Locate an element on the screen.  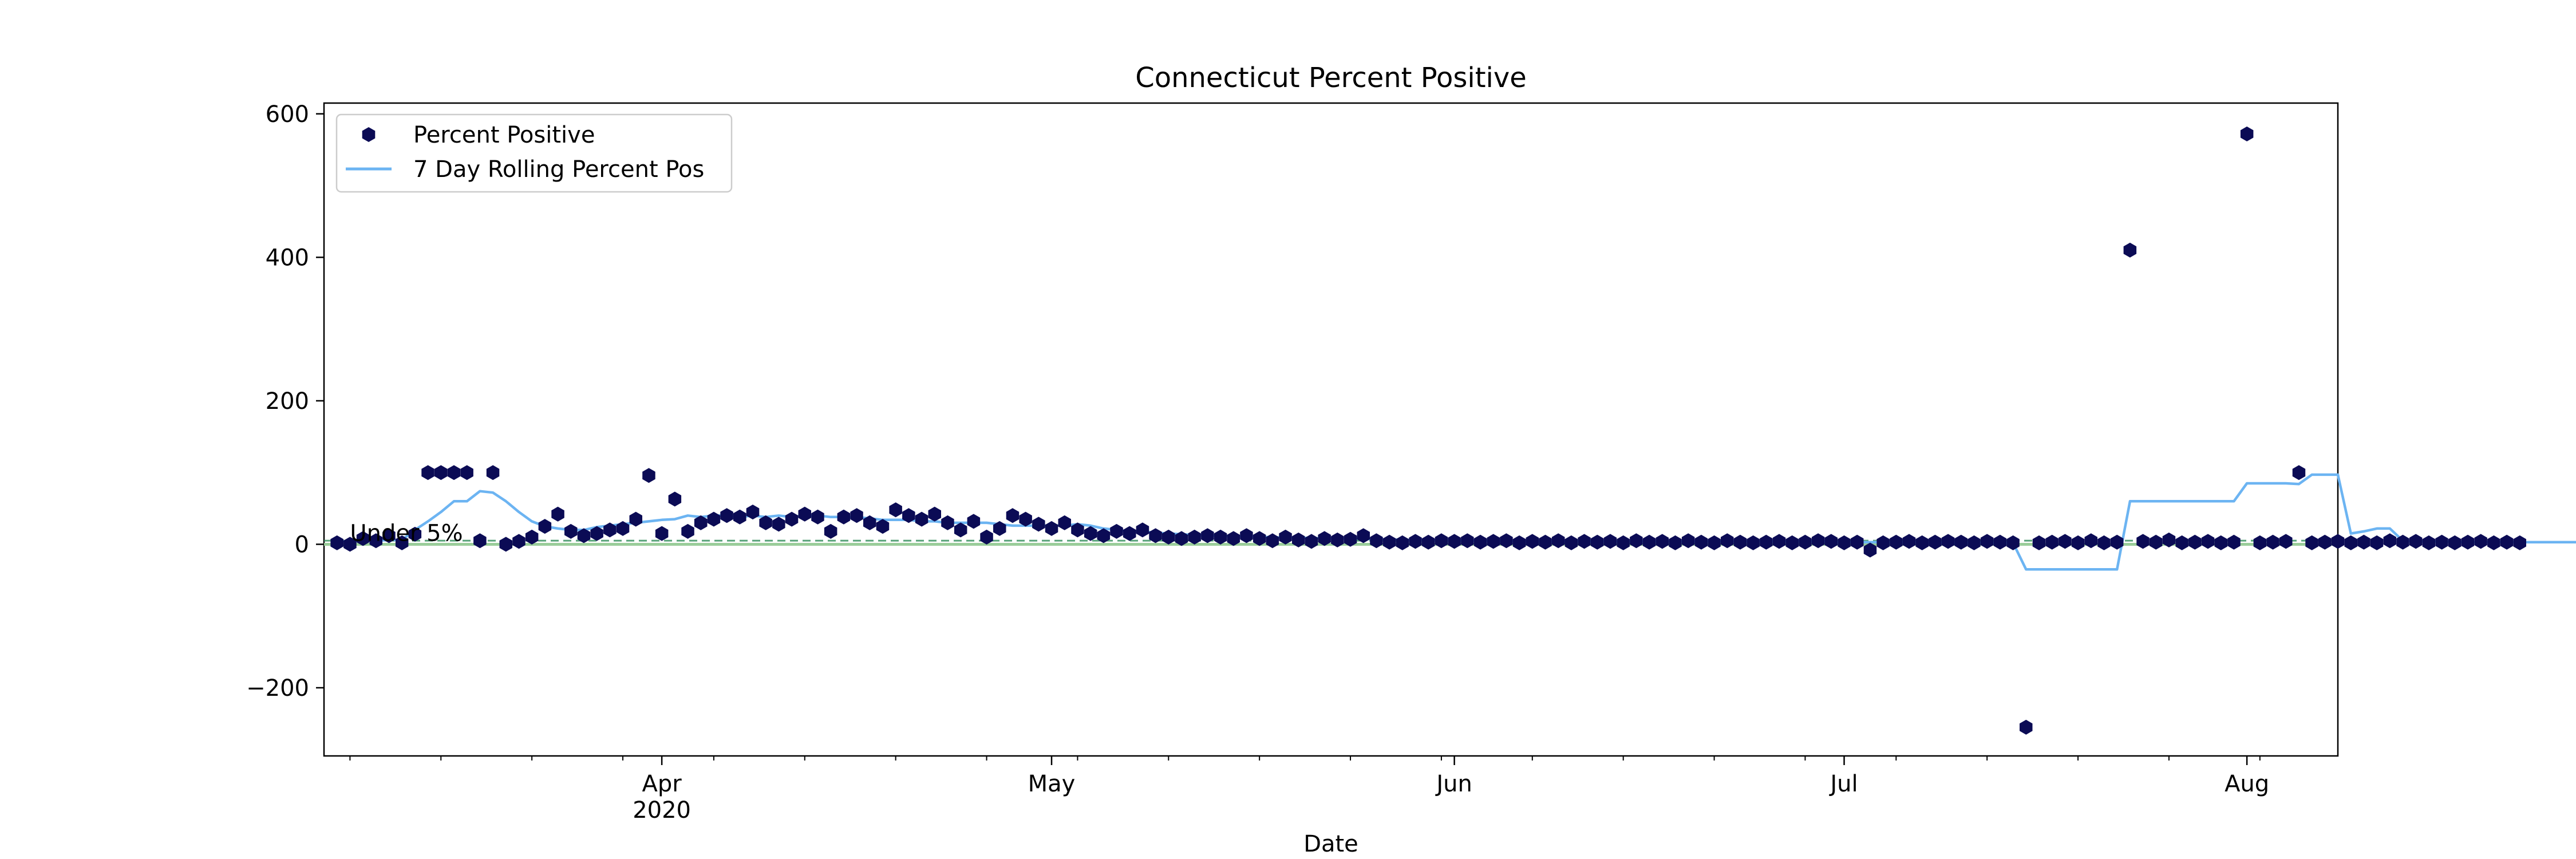
y-tick-label: 400 is located at coordinates (287, 258).